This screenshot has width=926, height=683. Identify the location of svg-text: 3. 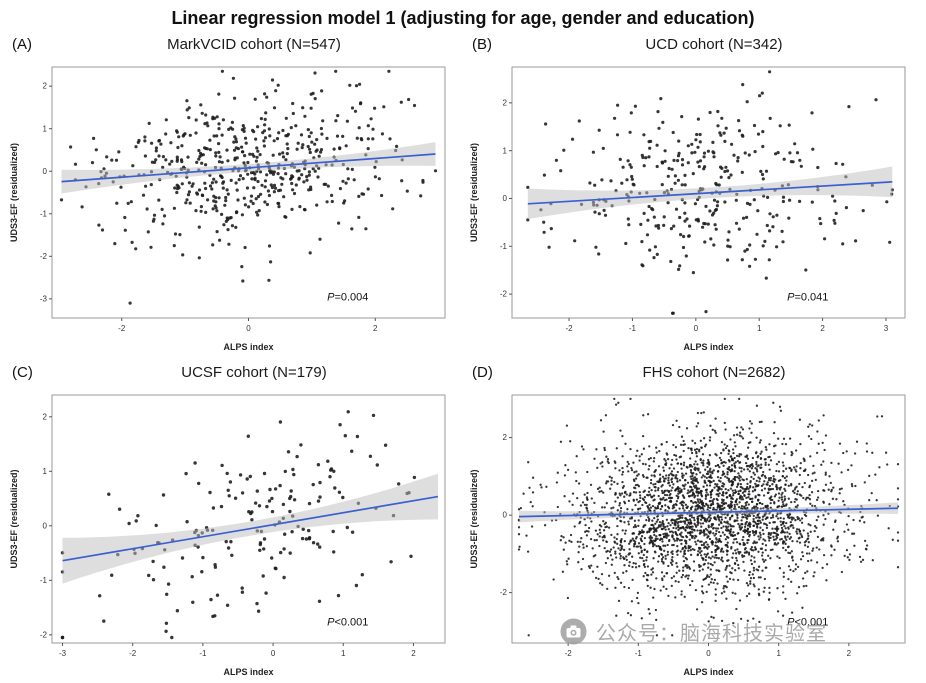
(886, 328).